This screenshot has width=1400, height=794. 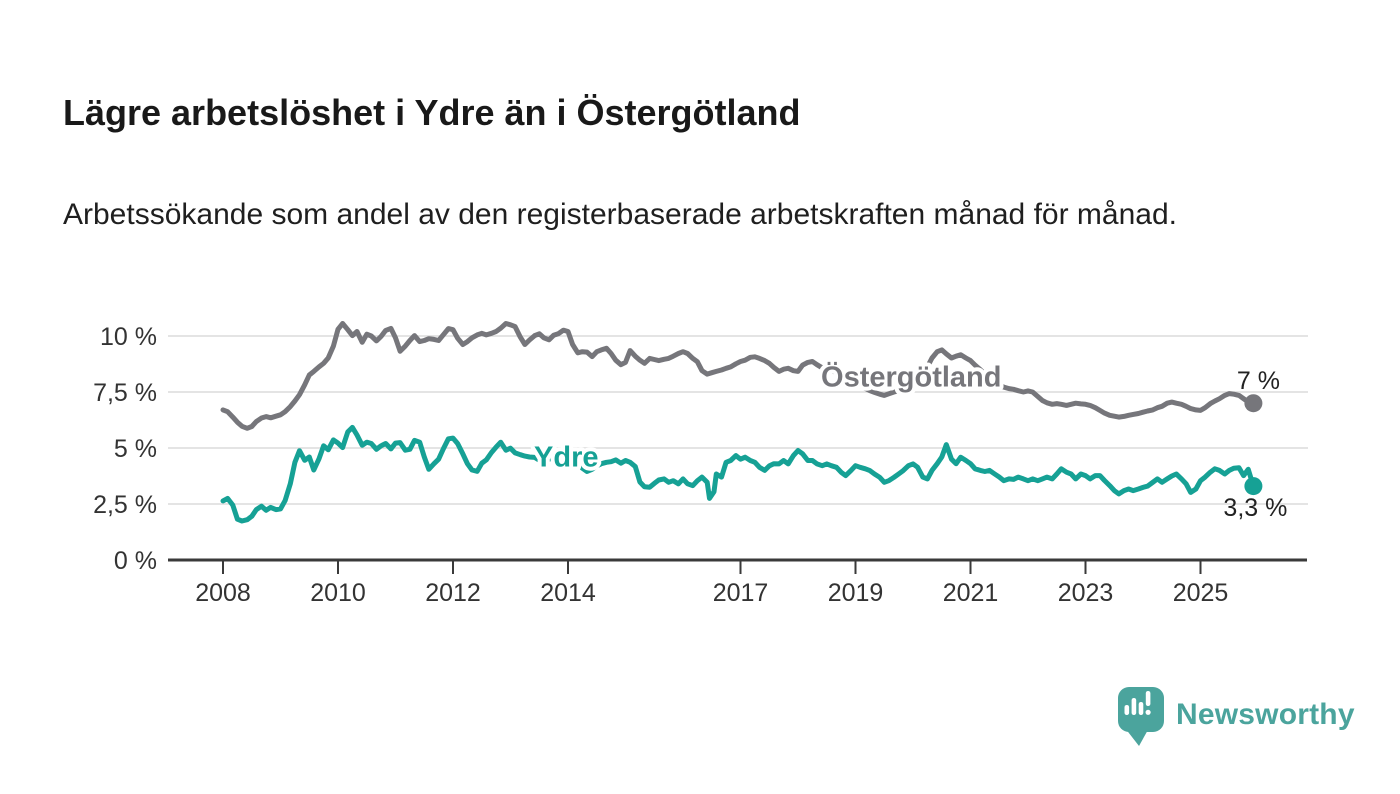 I want to click on y-axis-tick-label: 10 %, so click(x=128, y=337).